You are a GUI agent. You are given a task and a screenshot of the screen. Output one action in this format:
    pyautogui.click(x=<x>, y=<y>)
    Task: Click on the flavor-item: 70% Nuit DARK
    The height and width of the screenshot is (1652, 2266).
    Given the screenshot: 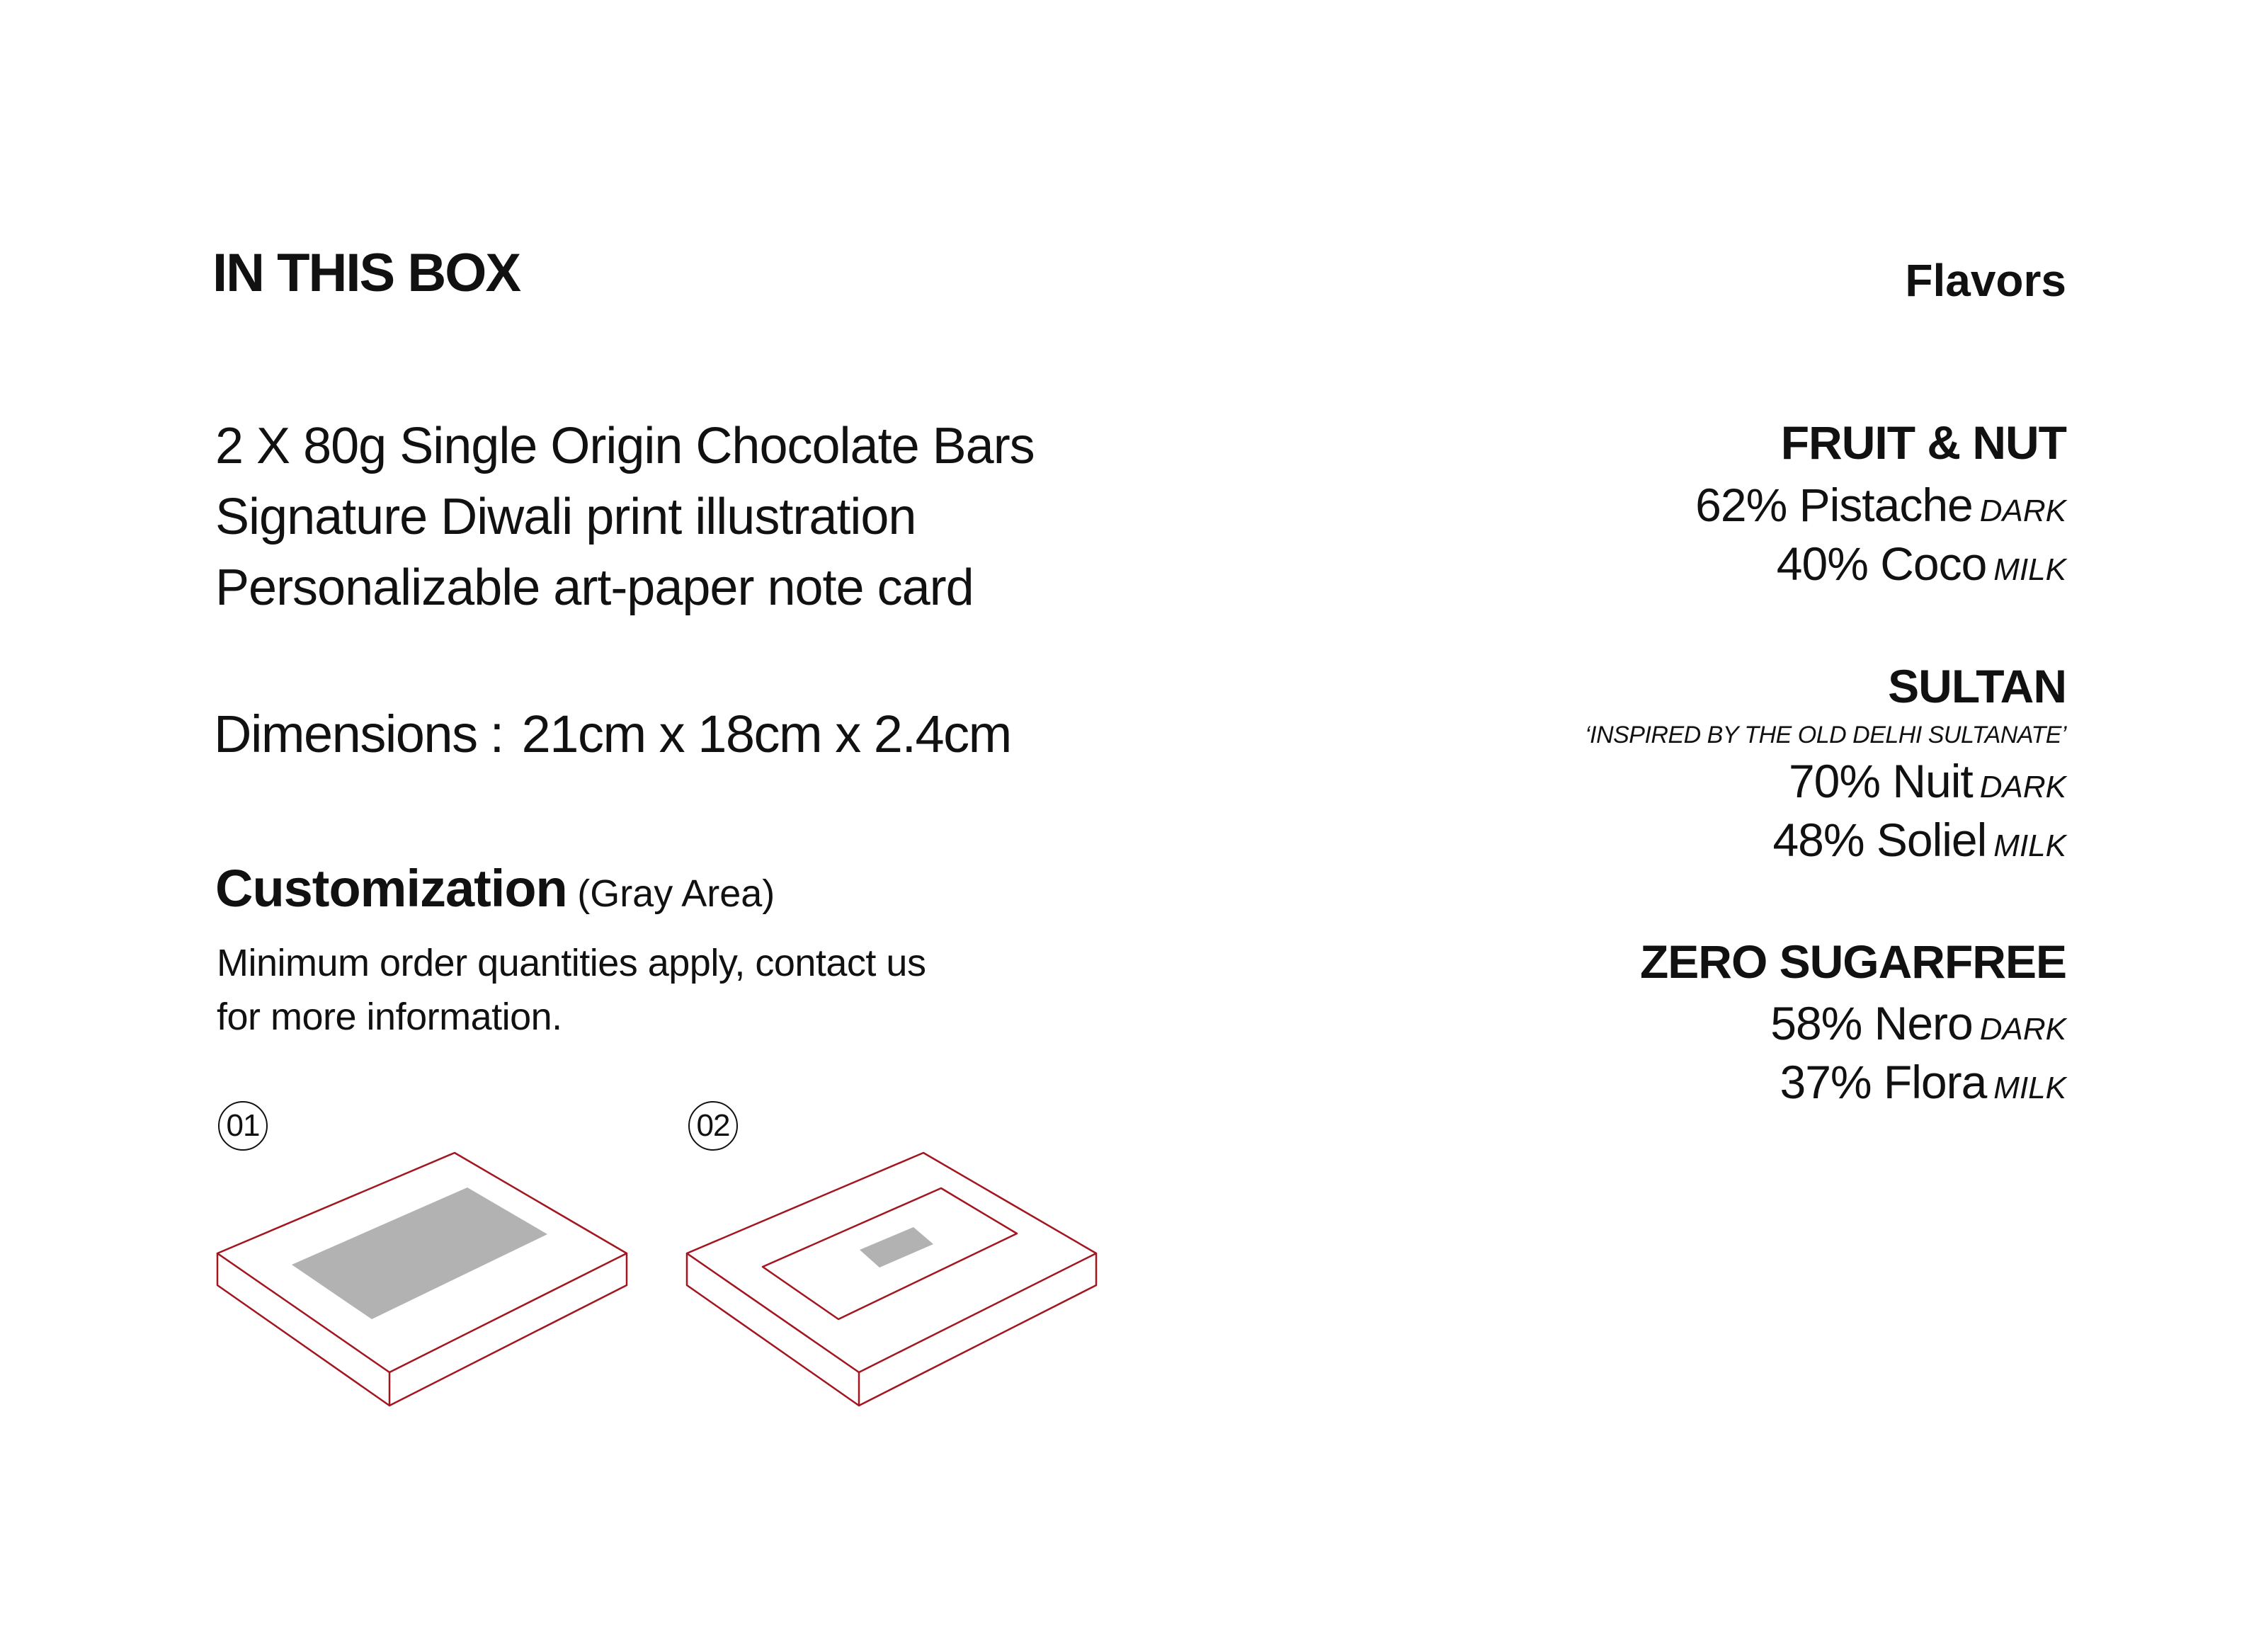 What is the action you would take?
    pyautogui.click(x=1927, y=781)
    